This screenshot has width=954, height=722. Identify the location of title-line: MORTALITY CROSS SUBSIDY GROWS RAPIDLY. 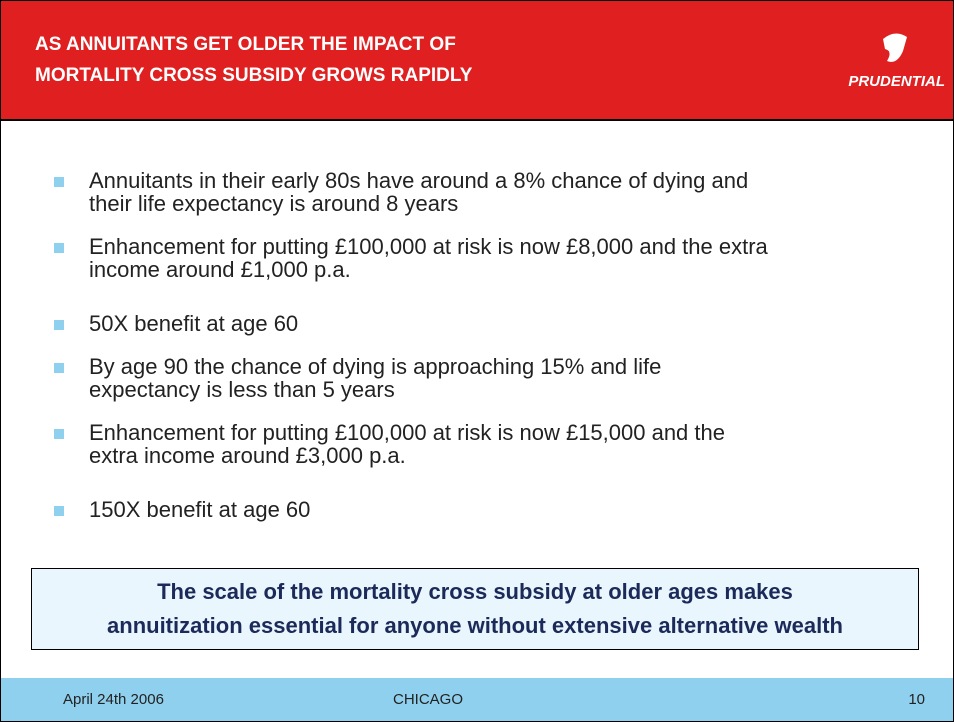
(254, 75).